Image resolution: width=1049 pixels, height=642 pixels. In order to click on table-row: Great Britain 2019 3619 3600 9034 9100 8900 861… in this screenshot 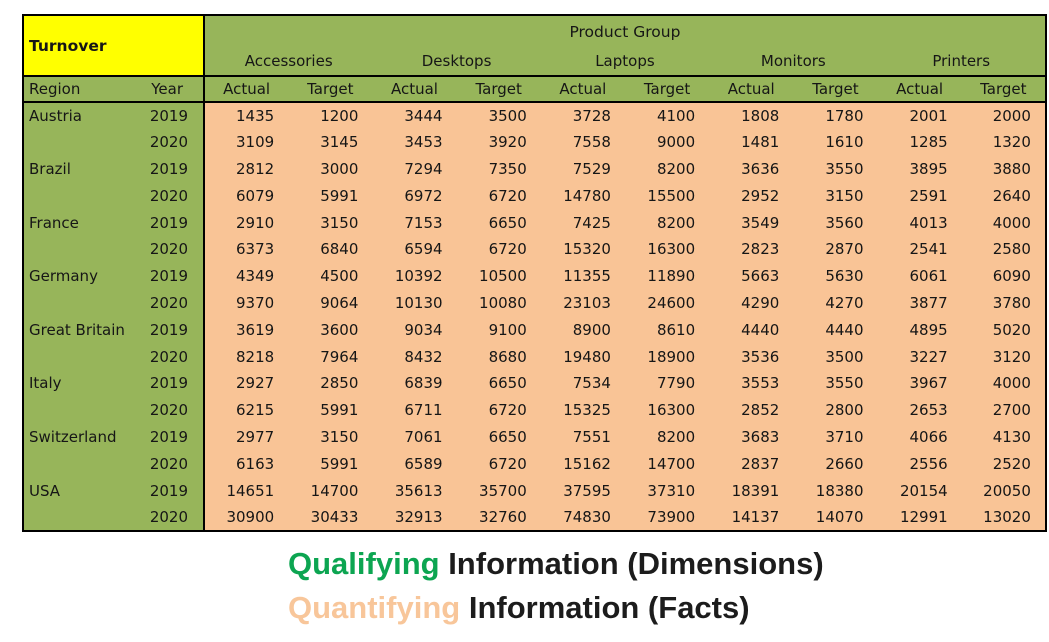, I will do `click(534, 330)`.